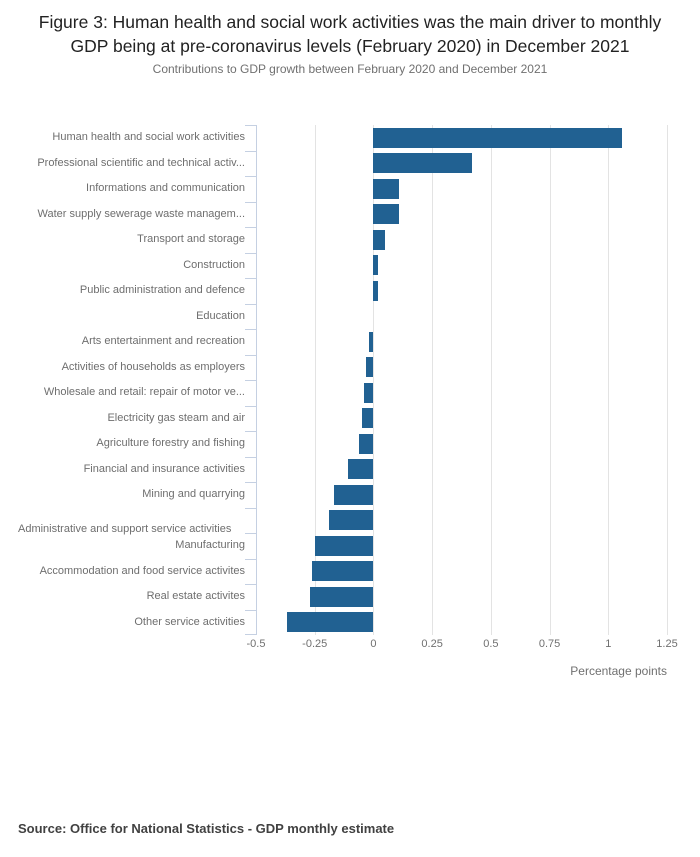 This screenshot has height=857, width=700. I want to click on category-label: Activities of households as employers, so click(153, 366).